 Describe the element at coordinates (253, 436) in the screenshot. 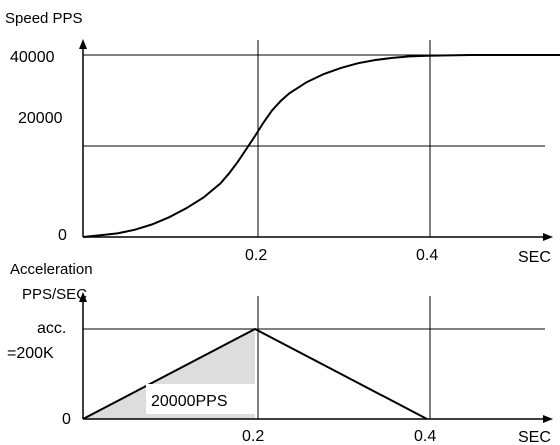

I see `accel-tick-x-02: 0.2` at that location.